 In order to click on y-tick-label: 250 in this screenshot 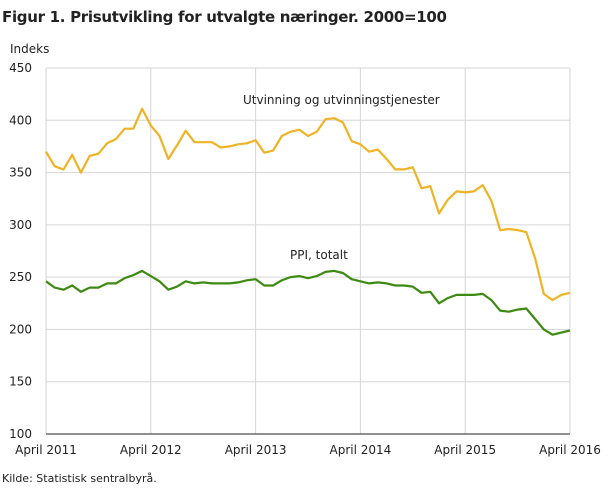, I will do `click(20, 277)`.